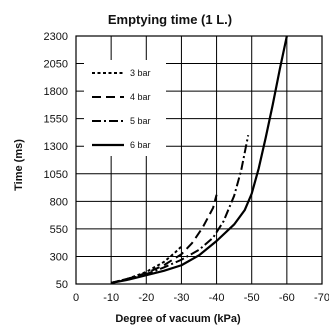 This screenshot has height=327, width=329. Describe the element at coordinates (252, 298) in the screenshot. I see `x-tick-label-5: -50` at that location.